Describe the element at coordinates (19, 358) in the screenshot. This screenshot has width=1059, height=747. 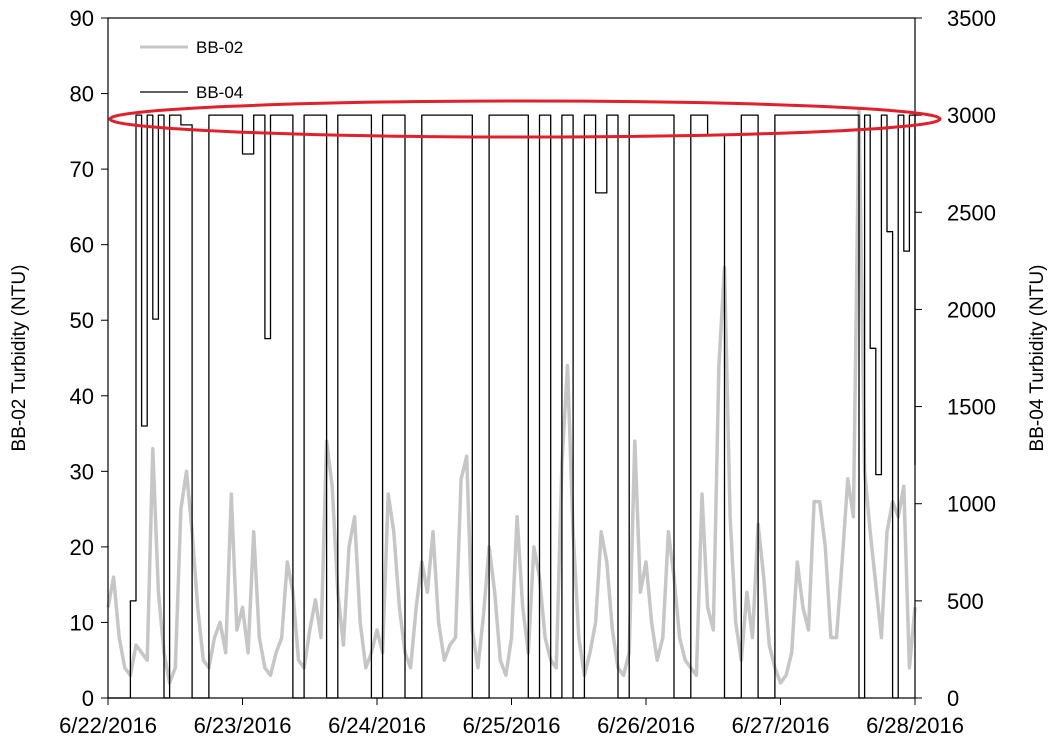
I see `y-axis-left-label: BB-02 Turbidity (NTU)` at that location.